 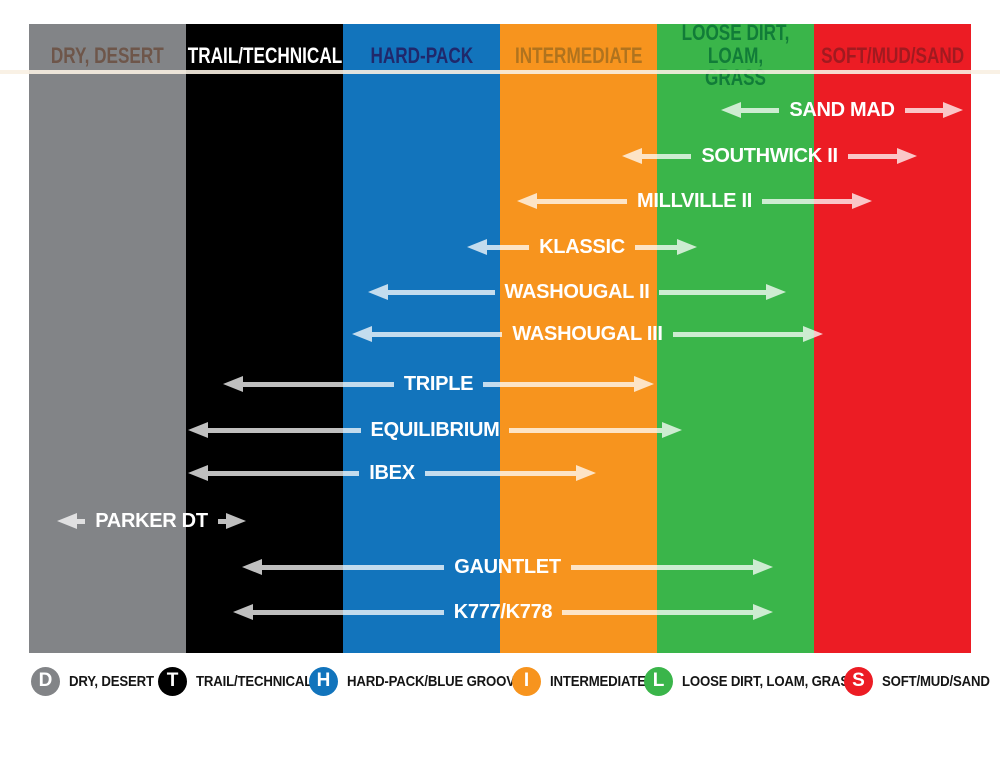 I want to click on tire-label: K777/K778, so click(x=503, y=611).